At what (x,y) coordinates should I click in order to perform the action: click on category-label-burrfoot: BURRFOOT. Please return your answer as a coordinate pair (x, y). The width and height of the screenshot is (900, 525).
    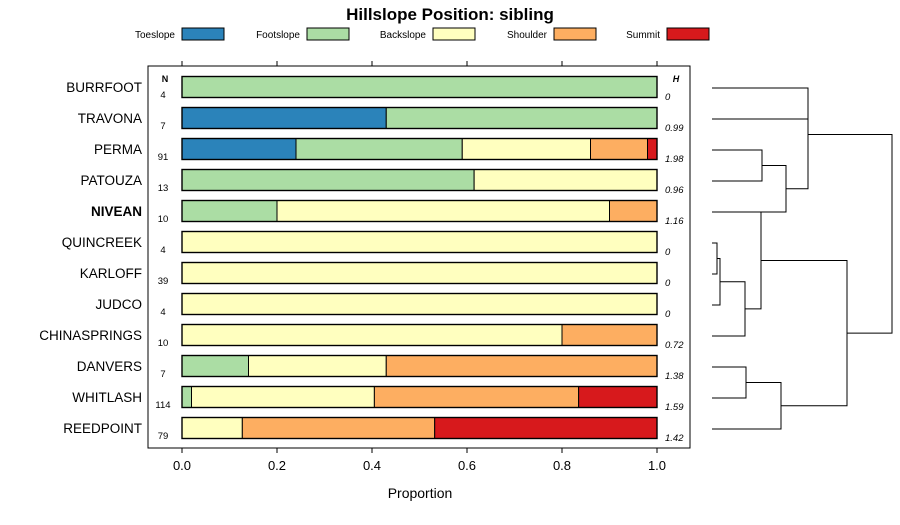
    Looking at the image, I should click on (104, 87).